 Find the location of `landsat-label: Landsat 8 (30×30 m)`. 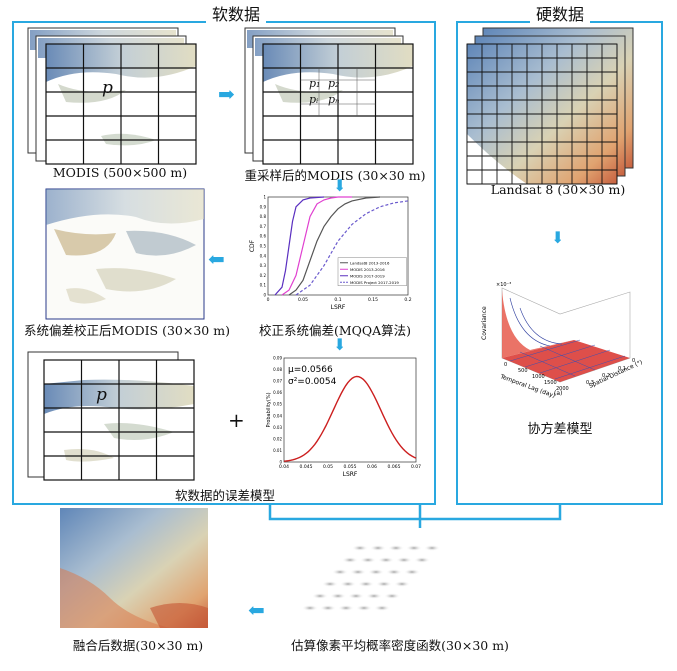

landsat-label: Landsat 8 (30×30 m) is located at coordinates (558, 189).